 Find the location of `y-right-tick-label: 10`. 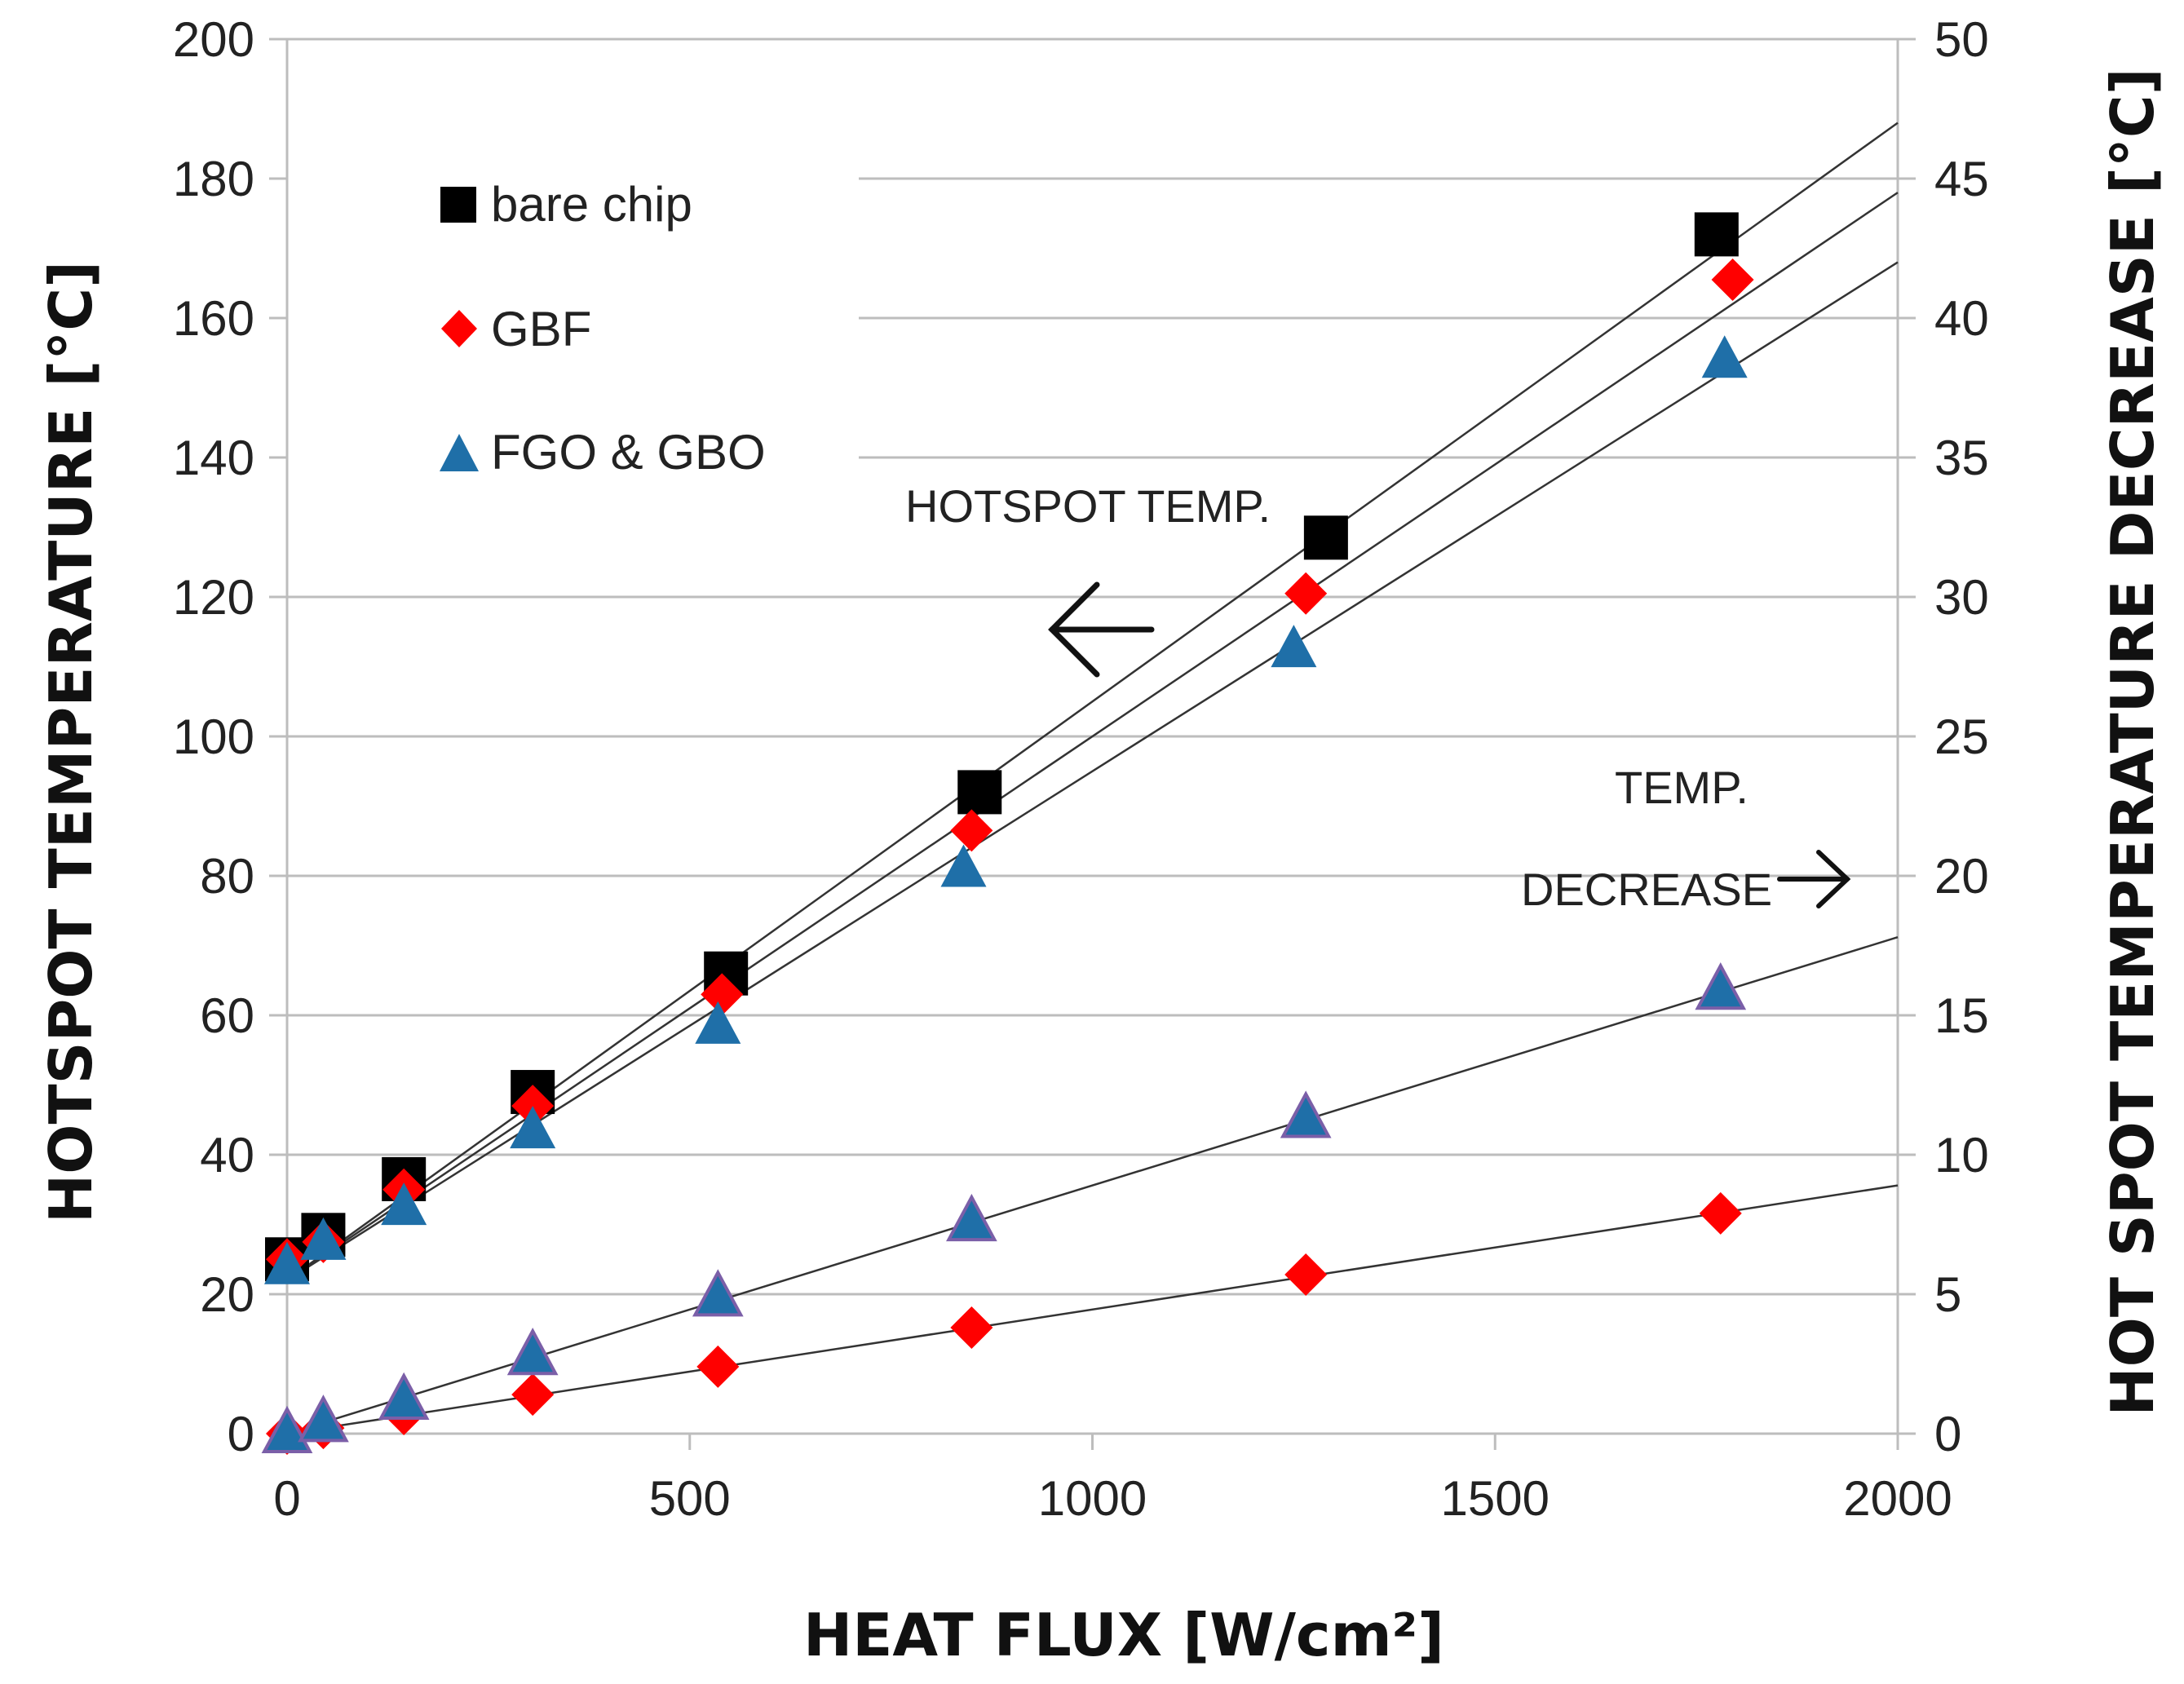

y-right-tick-label: 10 is located at coordinates (1961, 1155).